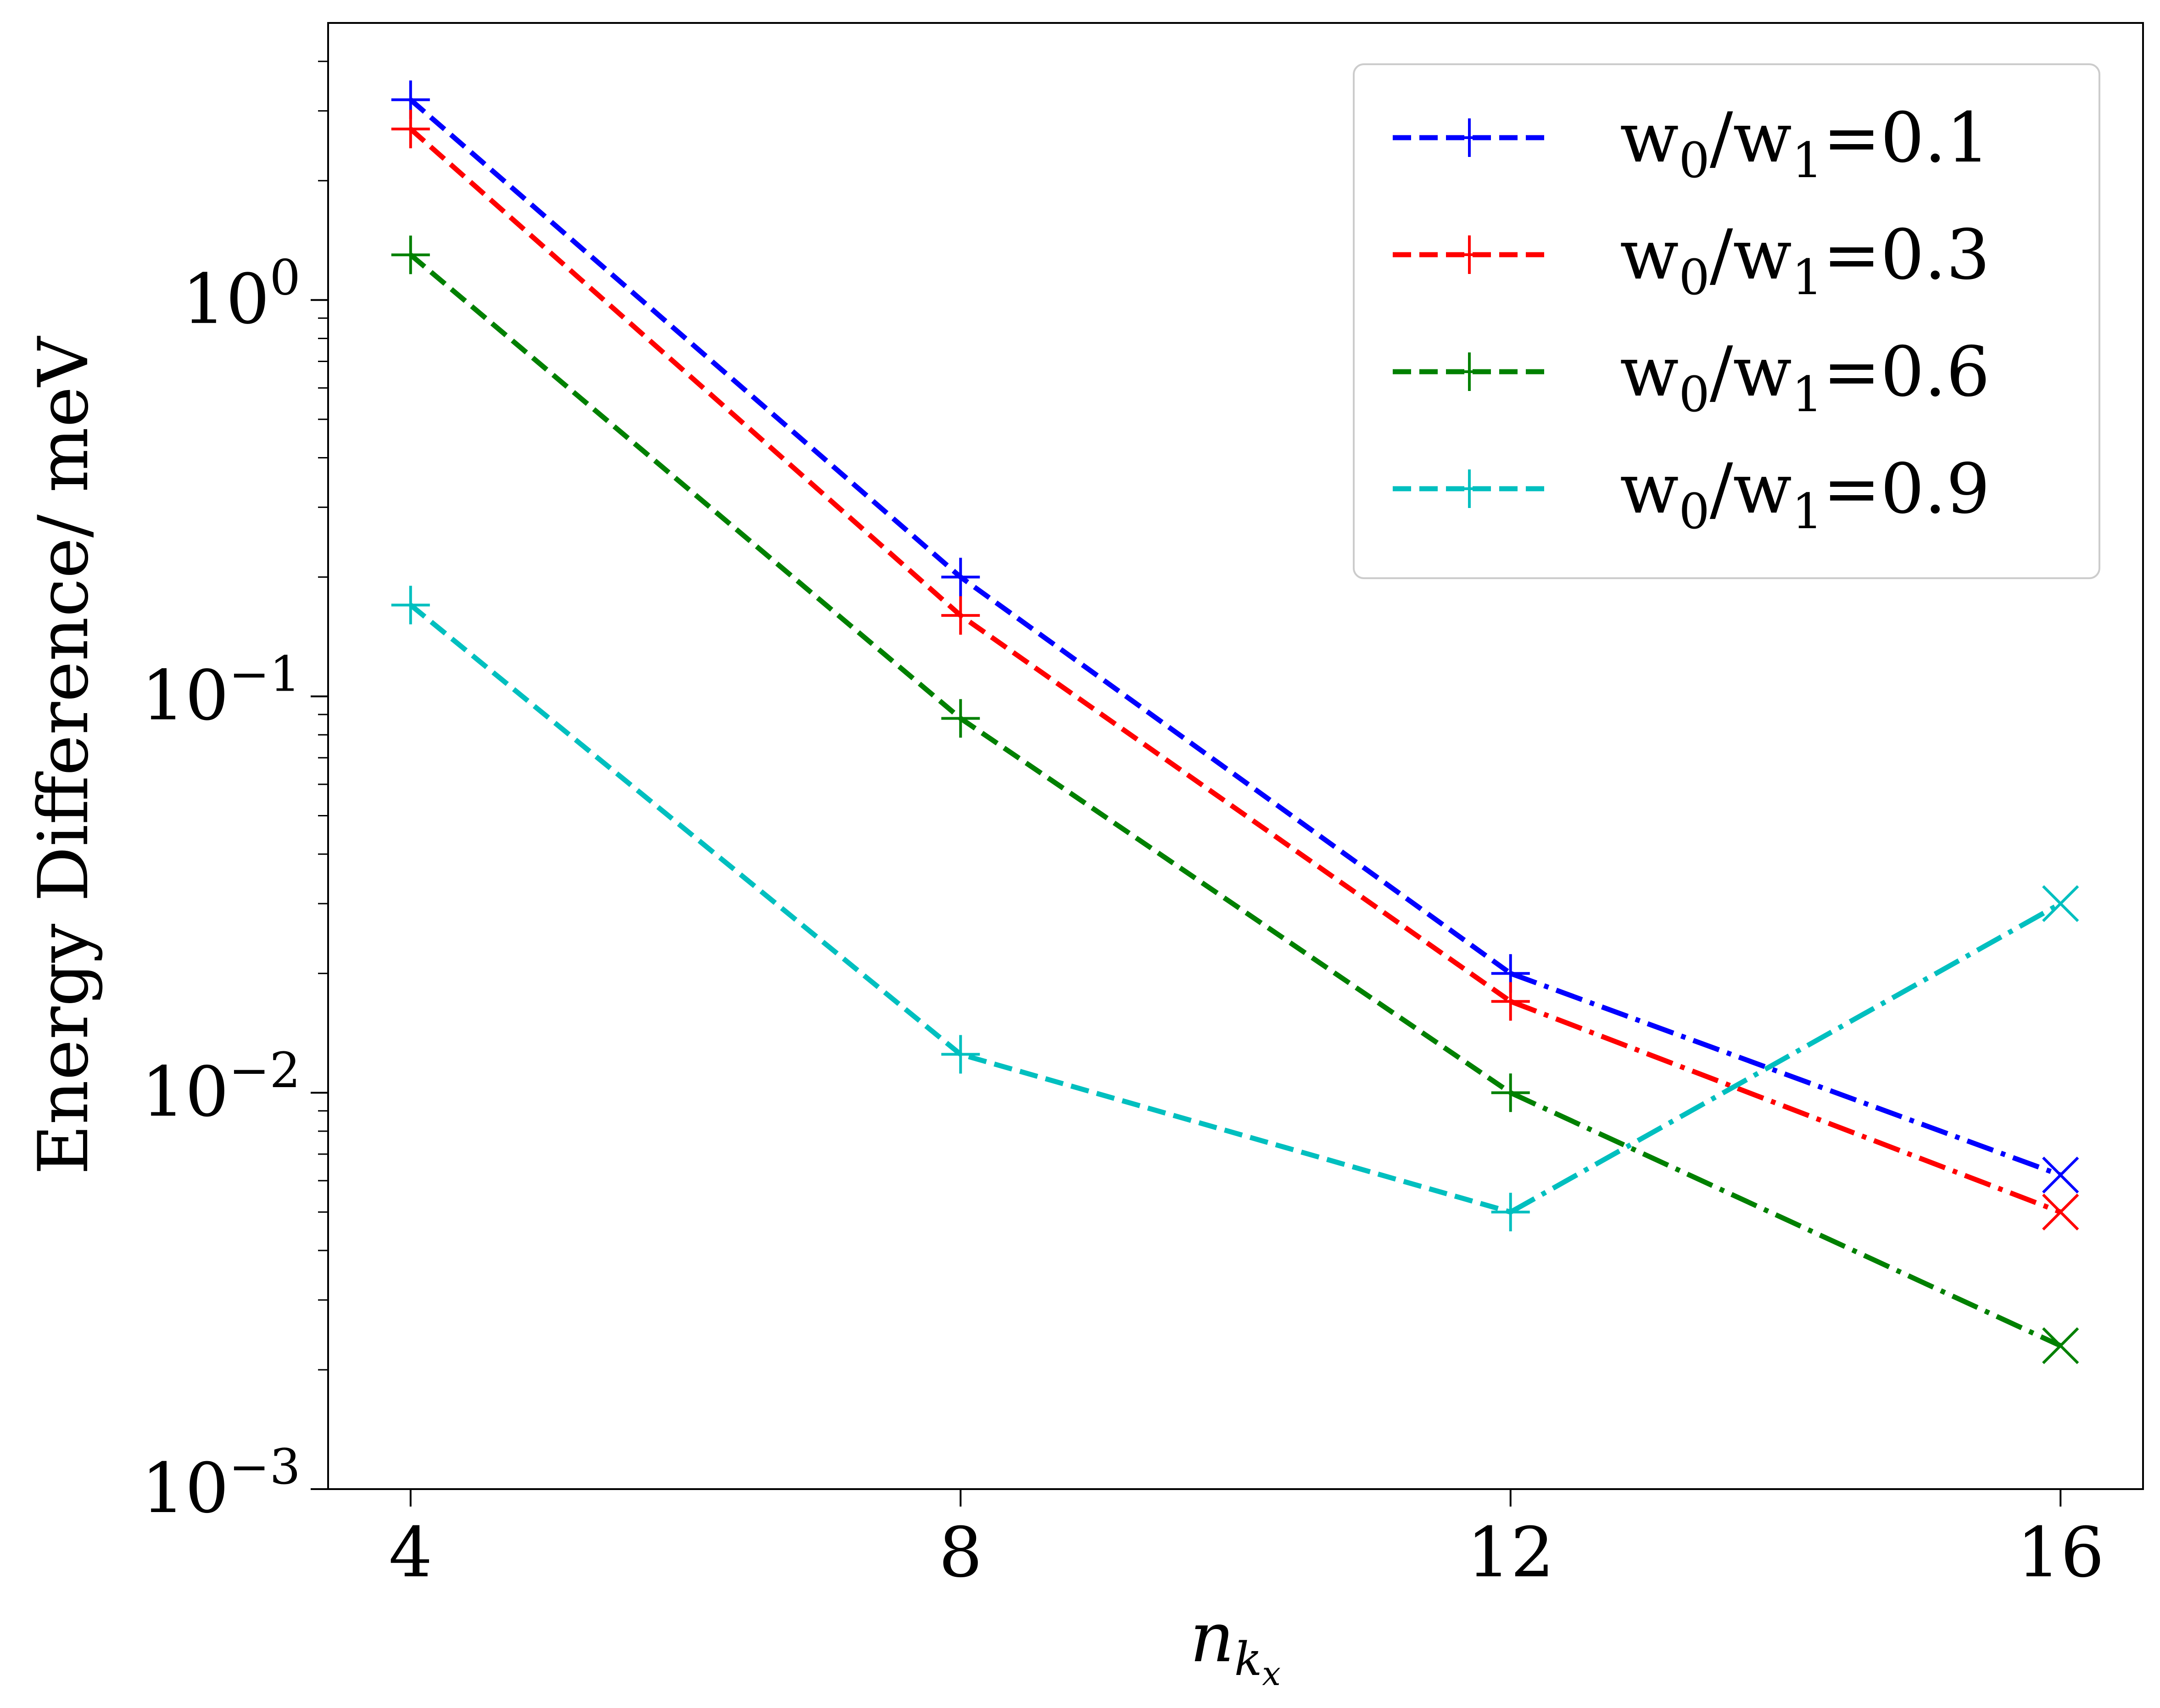  I want to click on y-axis-title: Energy Difference/ meV, so click(64, 755).